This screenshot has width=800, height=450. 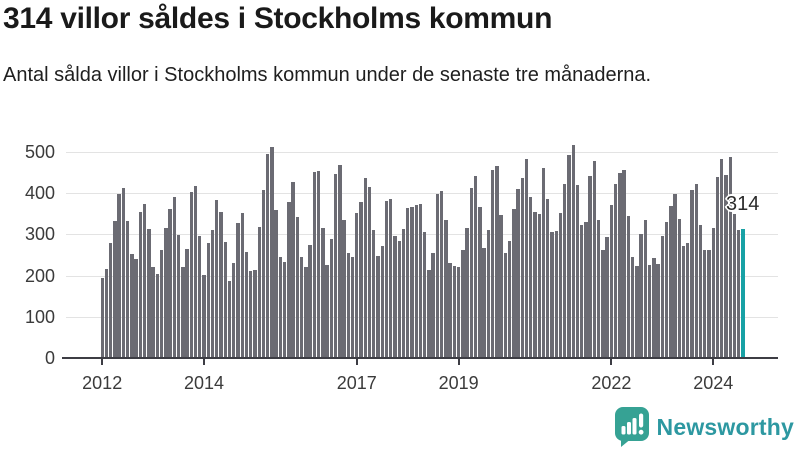 I want to click on bar-latest-highlight, so click(x=743, y=293).